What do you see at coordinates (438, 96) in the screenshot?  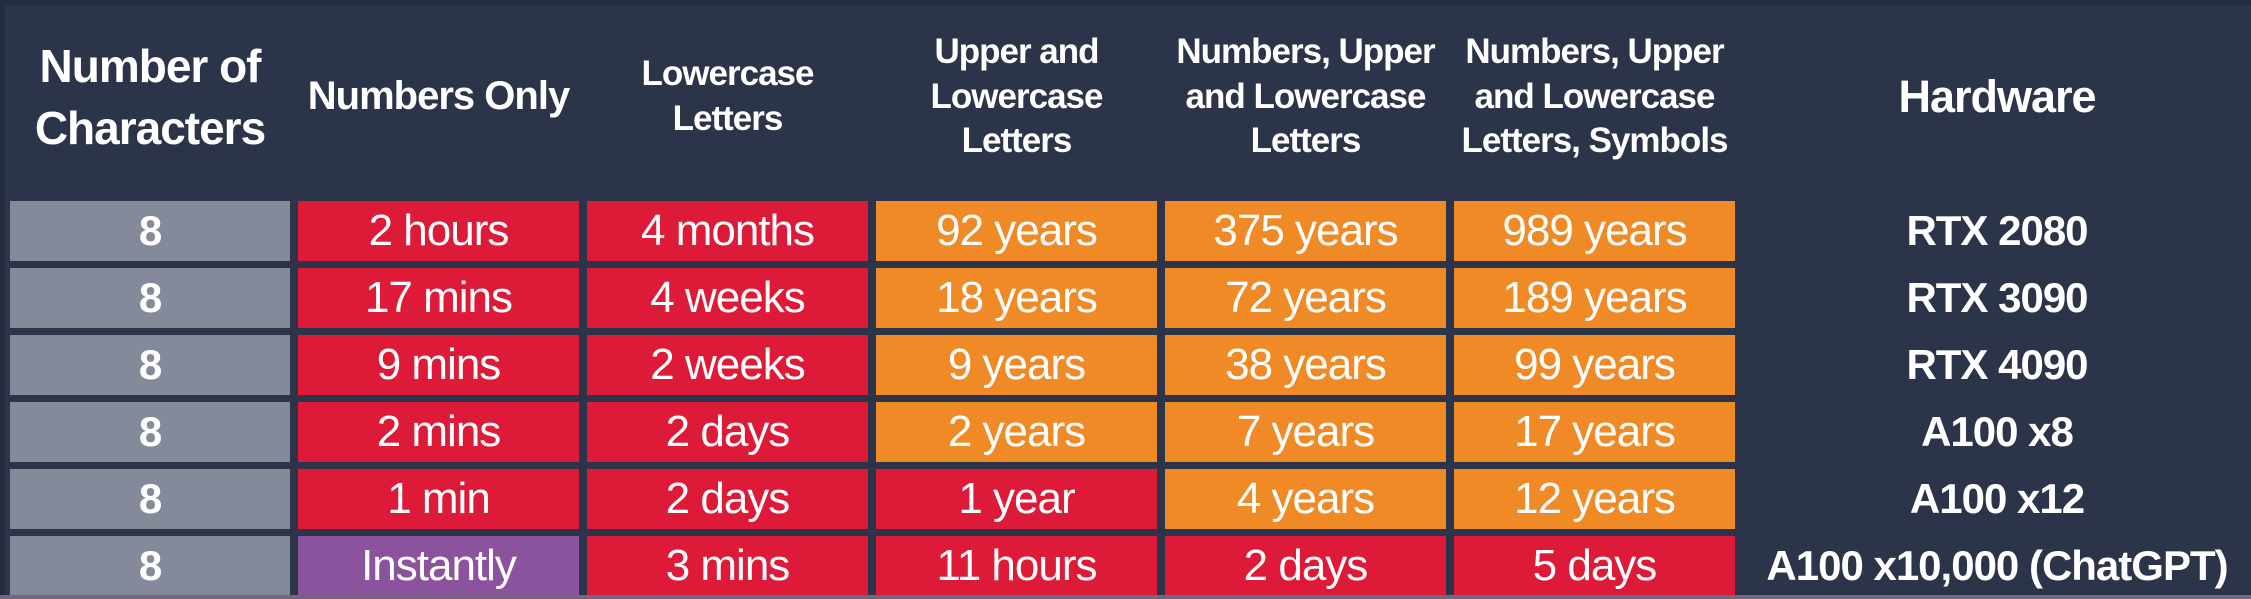 I see `column-header-numbers-only: Numbers Only` at bounding box center [438, 96].